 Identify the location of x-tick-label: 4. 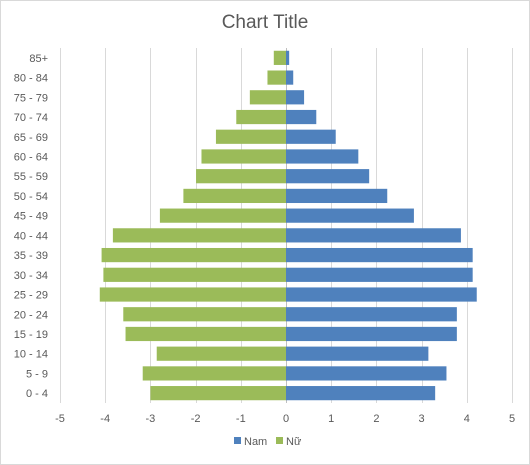
(467, 419).